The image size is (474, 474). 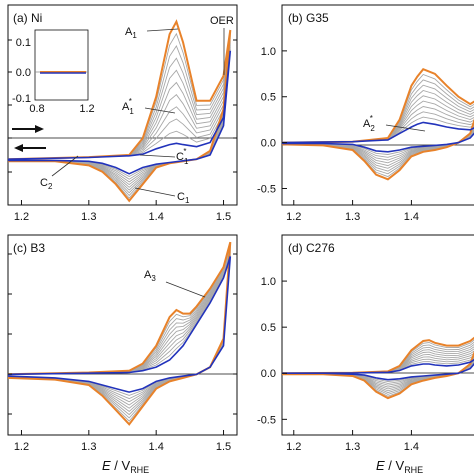 I want to click on x-axis-label-right: E / VRHE, so click(x=399, y=466).